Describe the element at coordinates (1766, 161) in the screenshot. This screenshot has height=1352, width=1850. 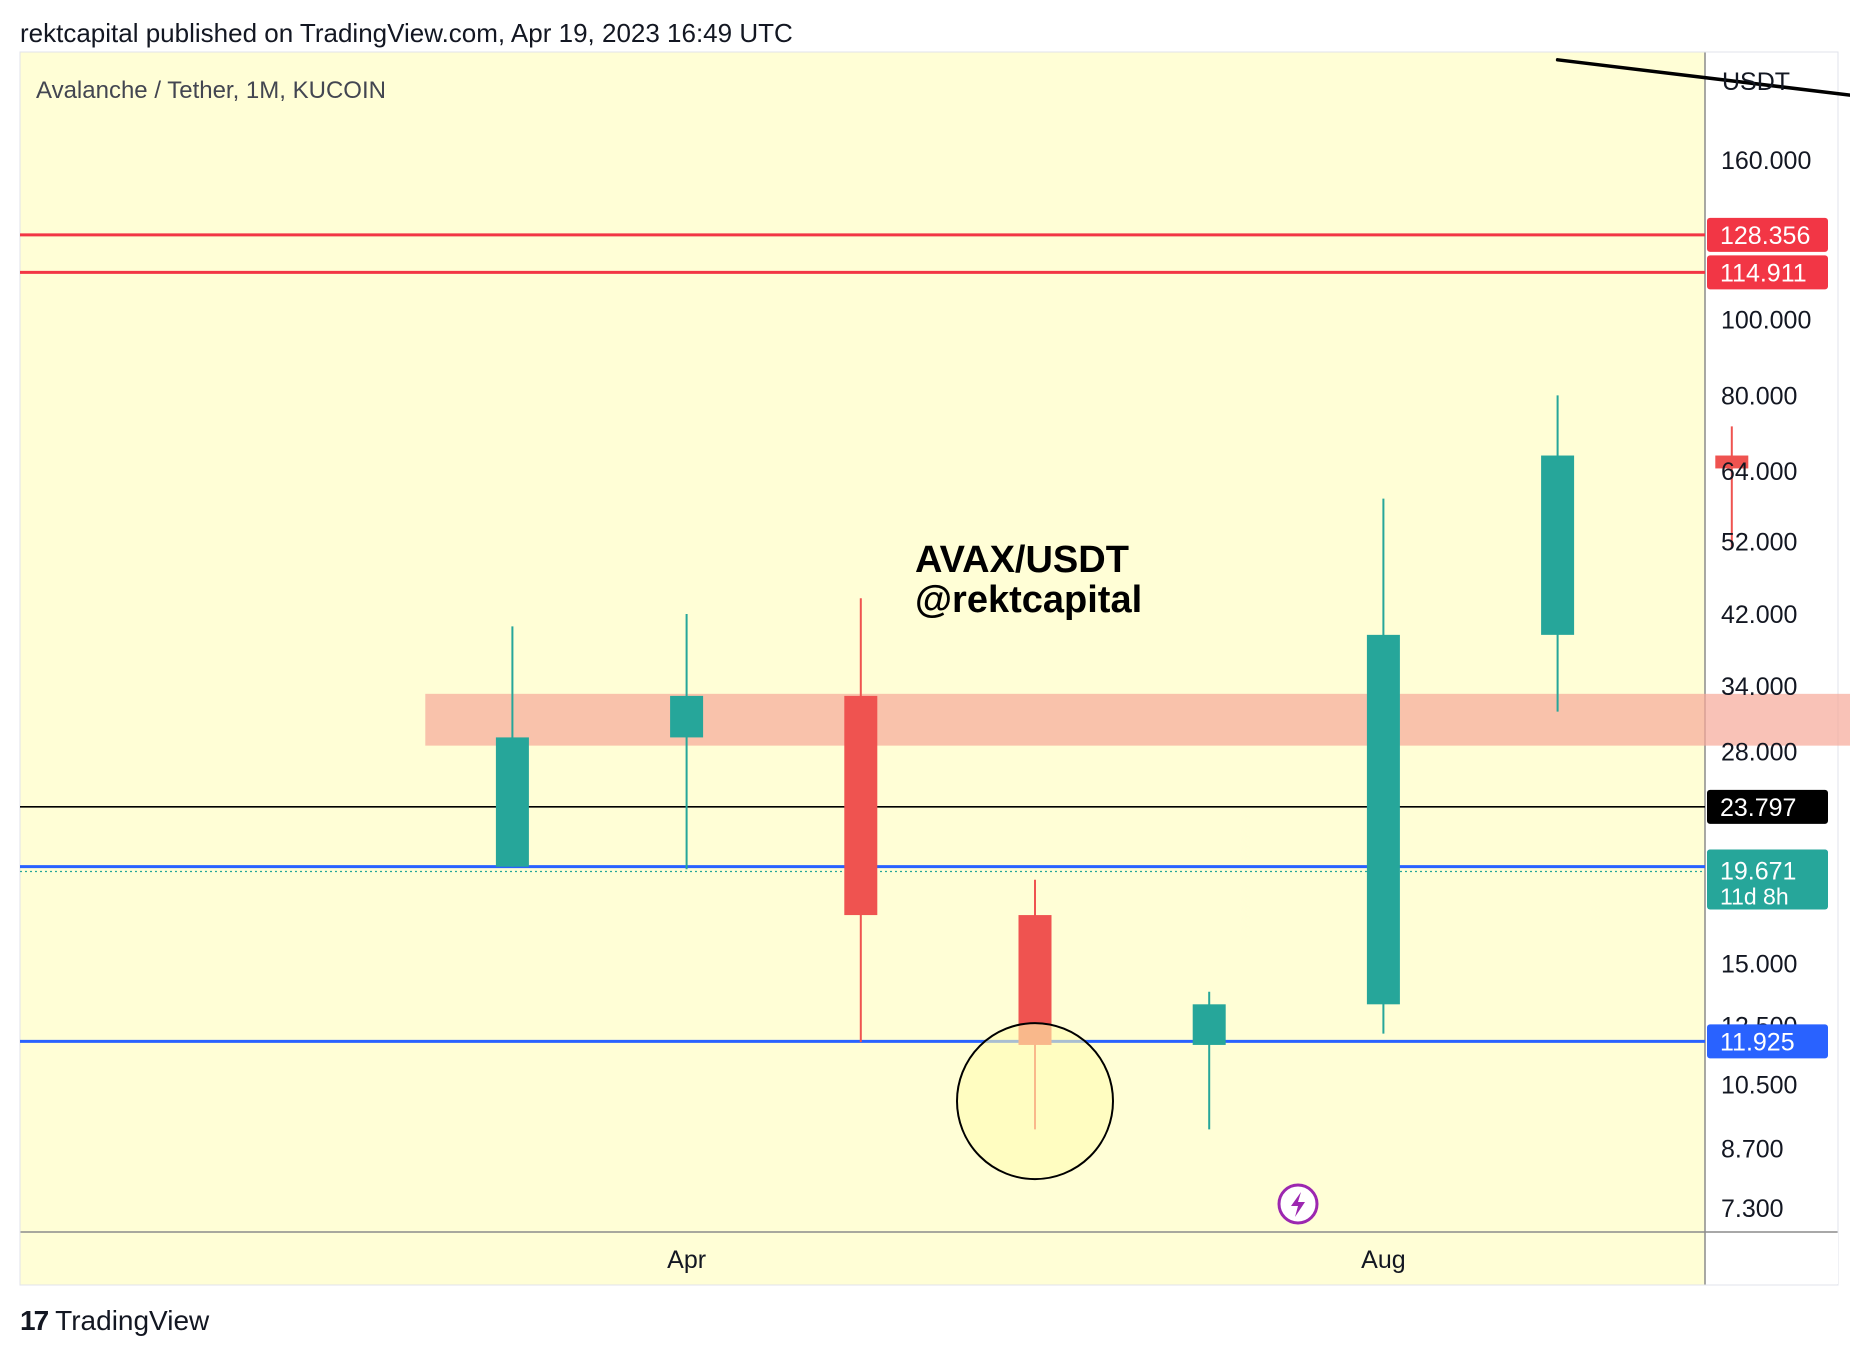
I see `y-tick-0: 160.000` at that location.